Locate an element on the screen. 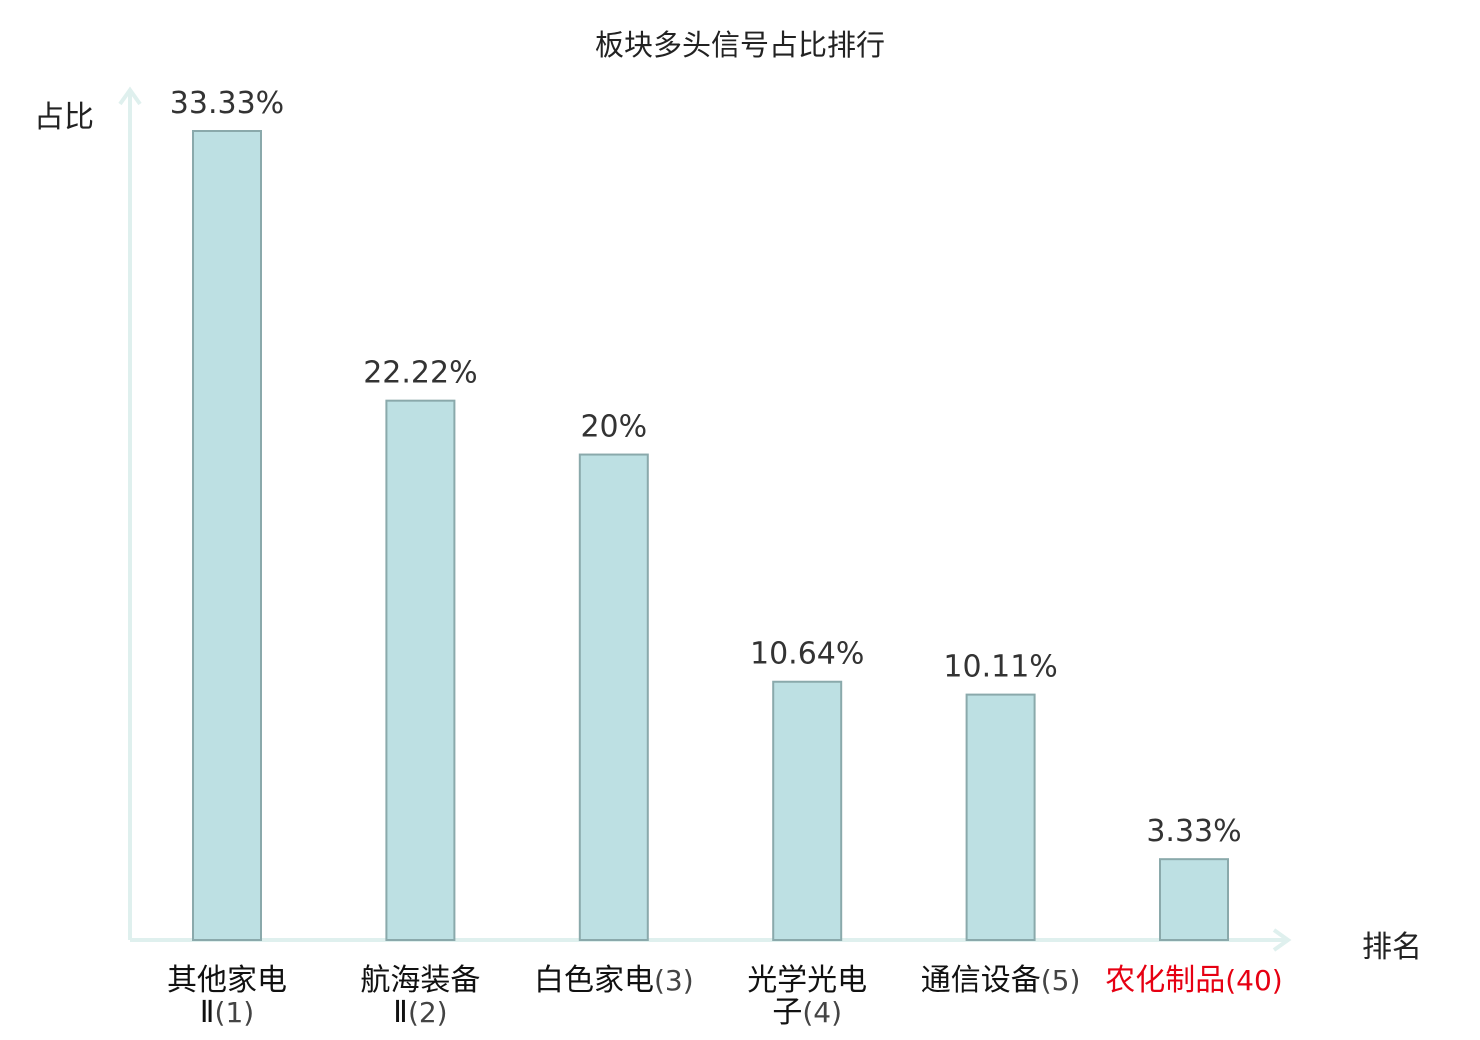  category-label: 航海装备 Ⅱ(2) is located at coordinates (420, 997).